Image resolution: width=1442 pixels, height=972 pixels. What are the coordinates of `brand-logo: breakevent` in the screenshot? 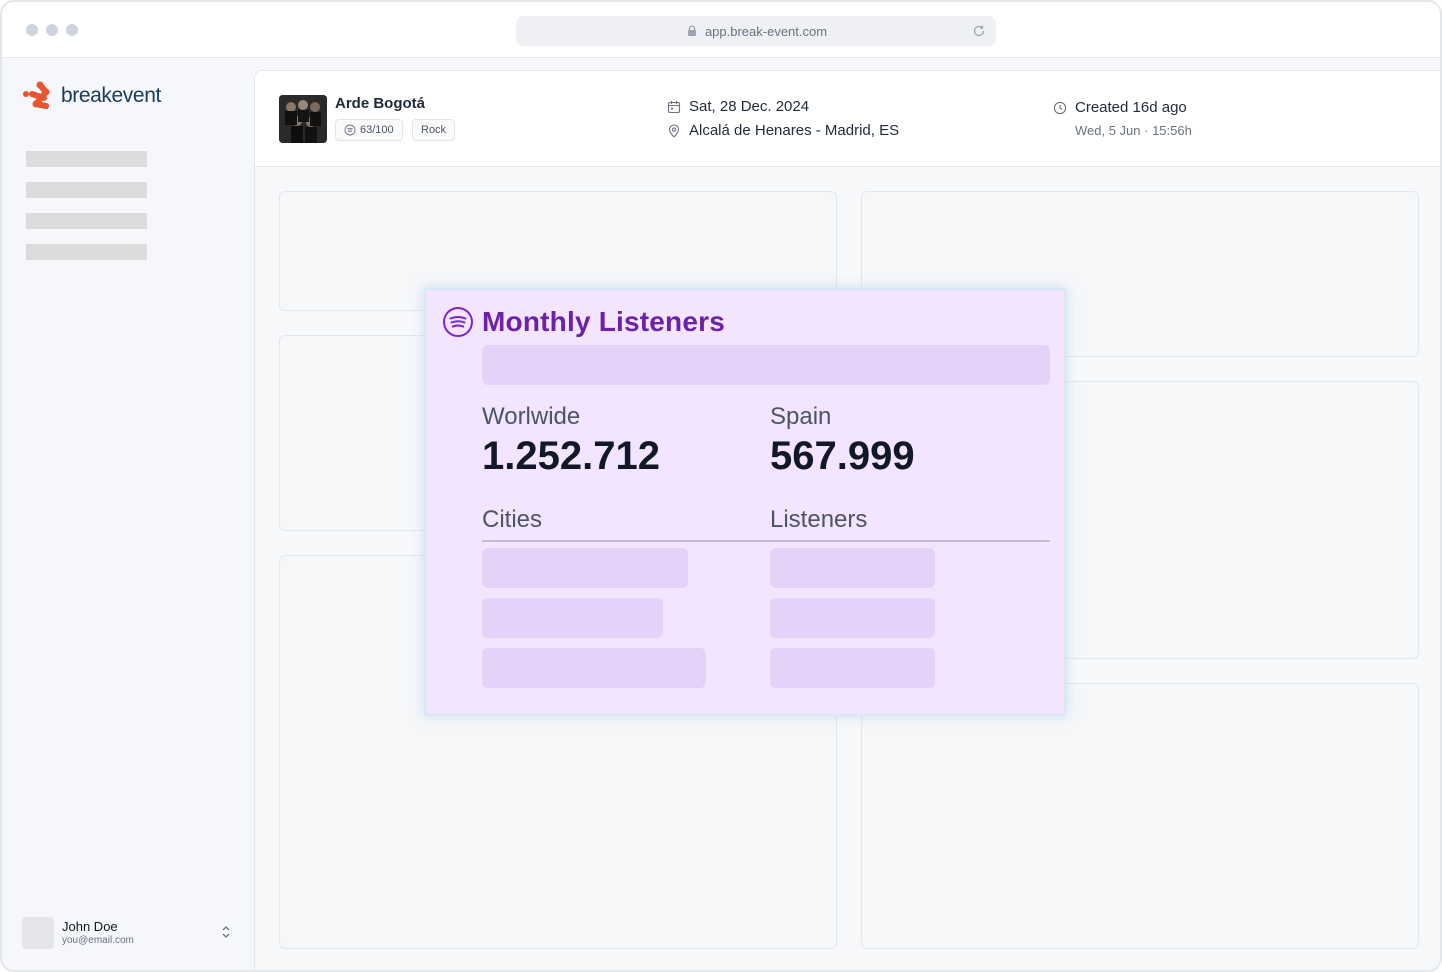 It's located at (91, 96).